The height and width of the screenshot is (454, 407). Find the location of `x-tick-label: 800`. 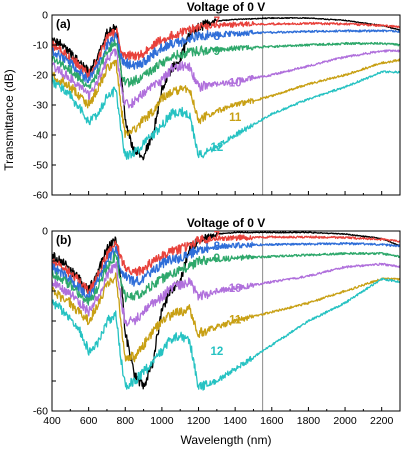

x-tick-label: 800 is located at coordinates (125, 421).